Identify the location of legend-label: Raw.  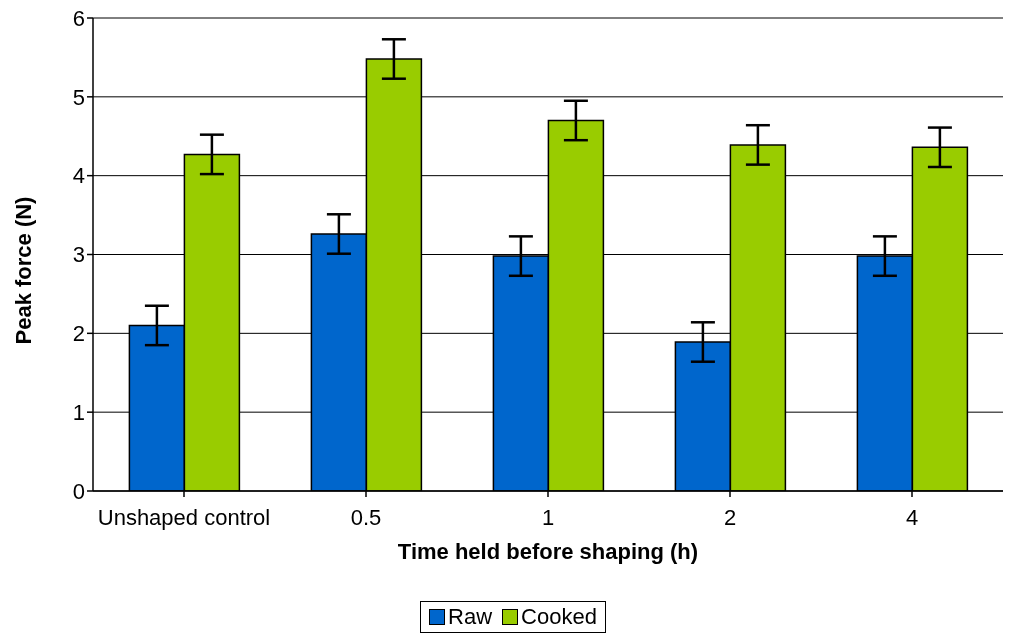
(470, 617).